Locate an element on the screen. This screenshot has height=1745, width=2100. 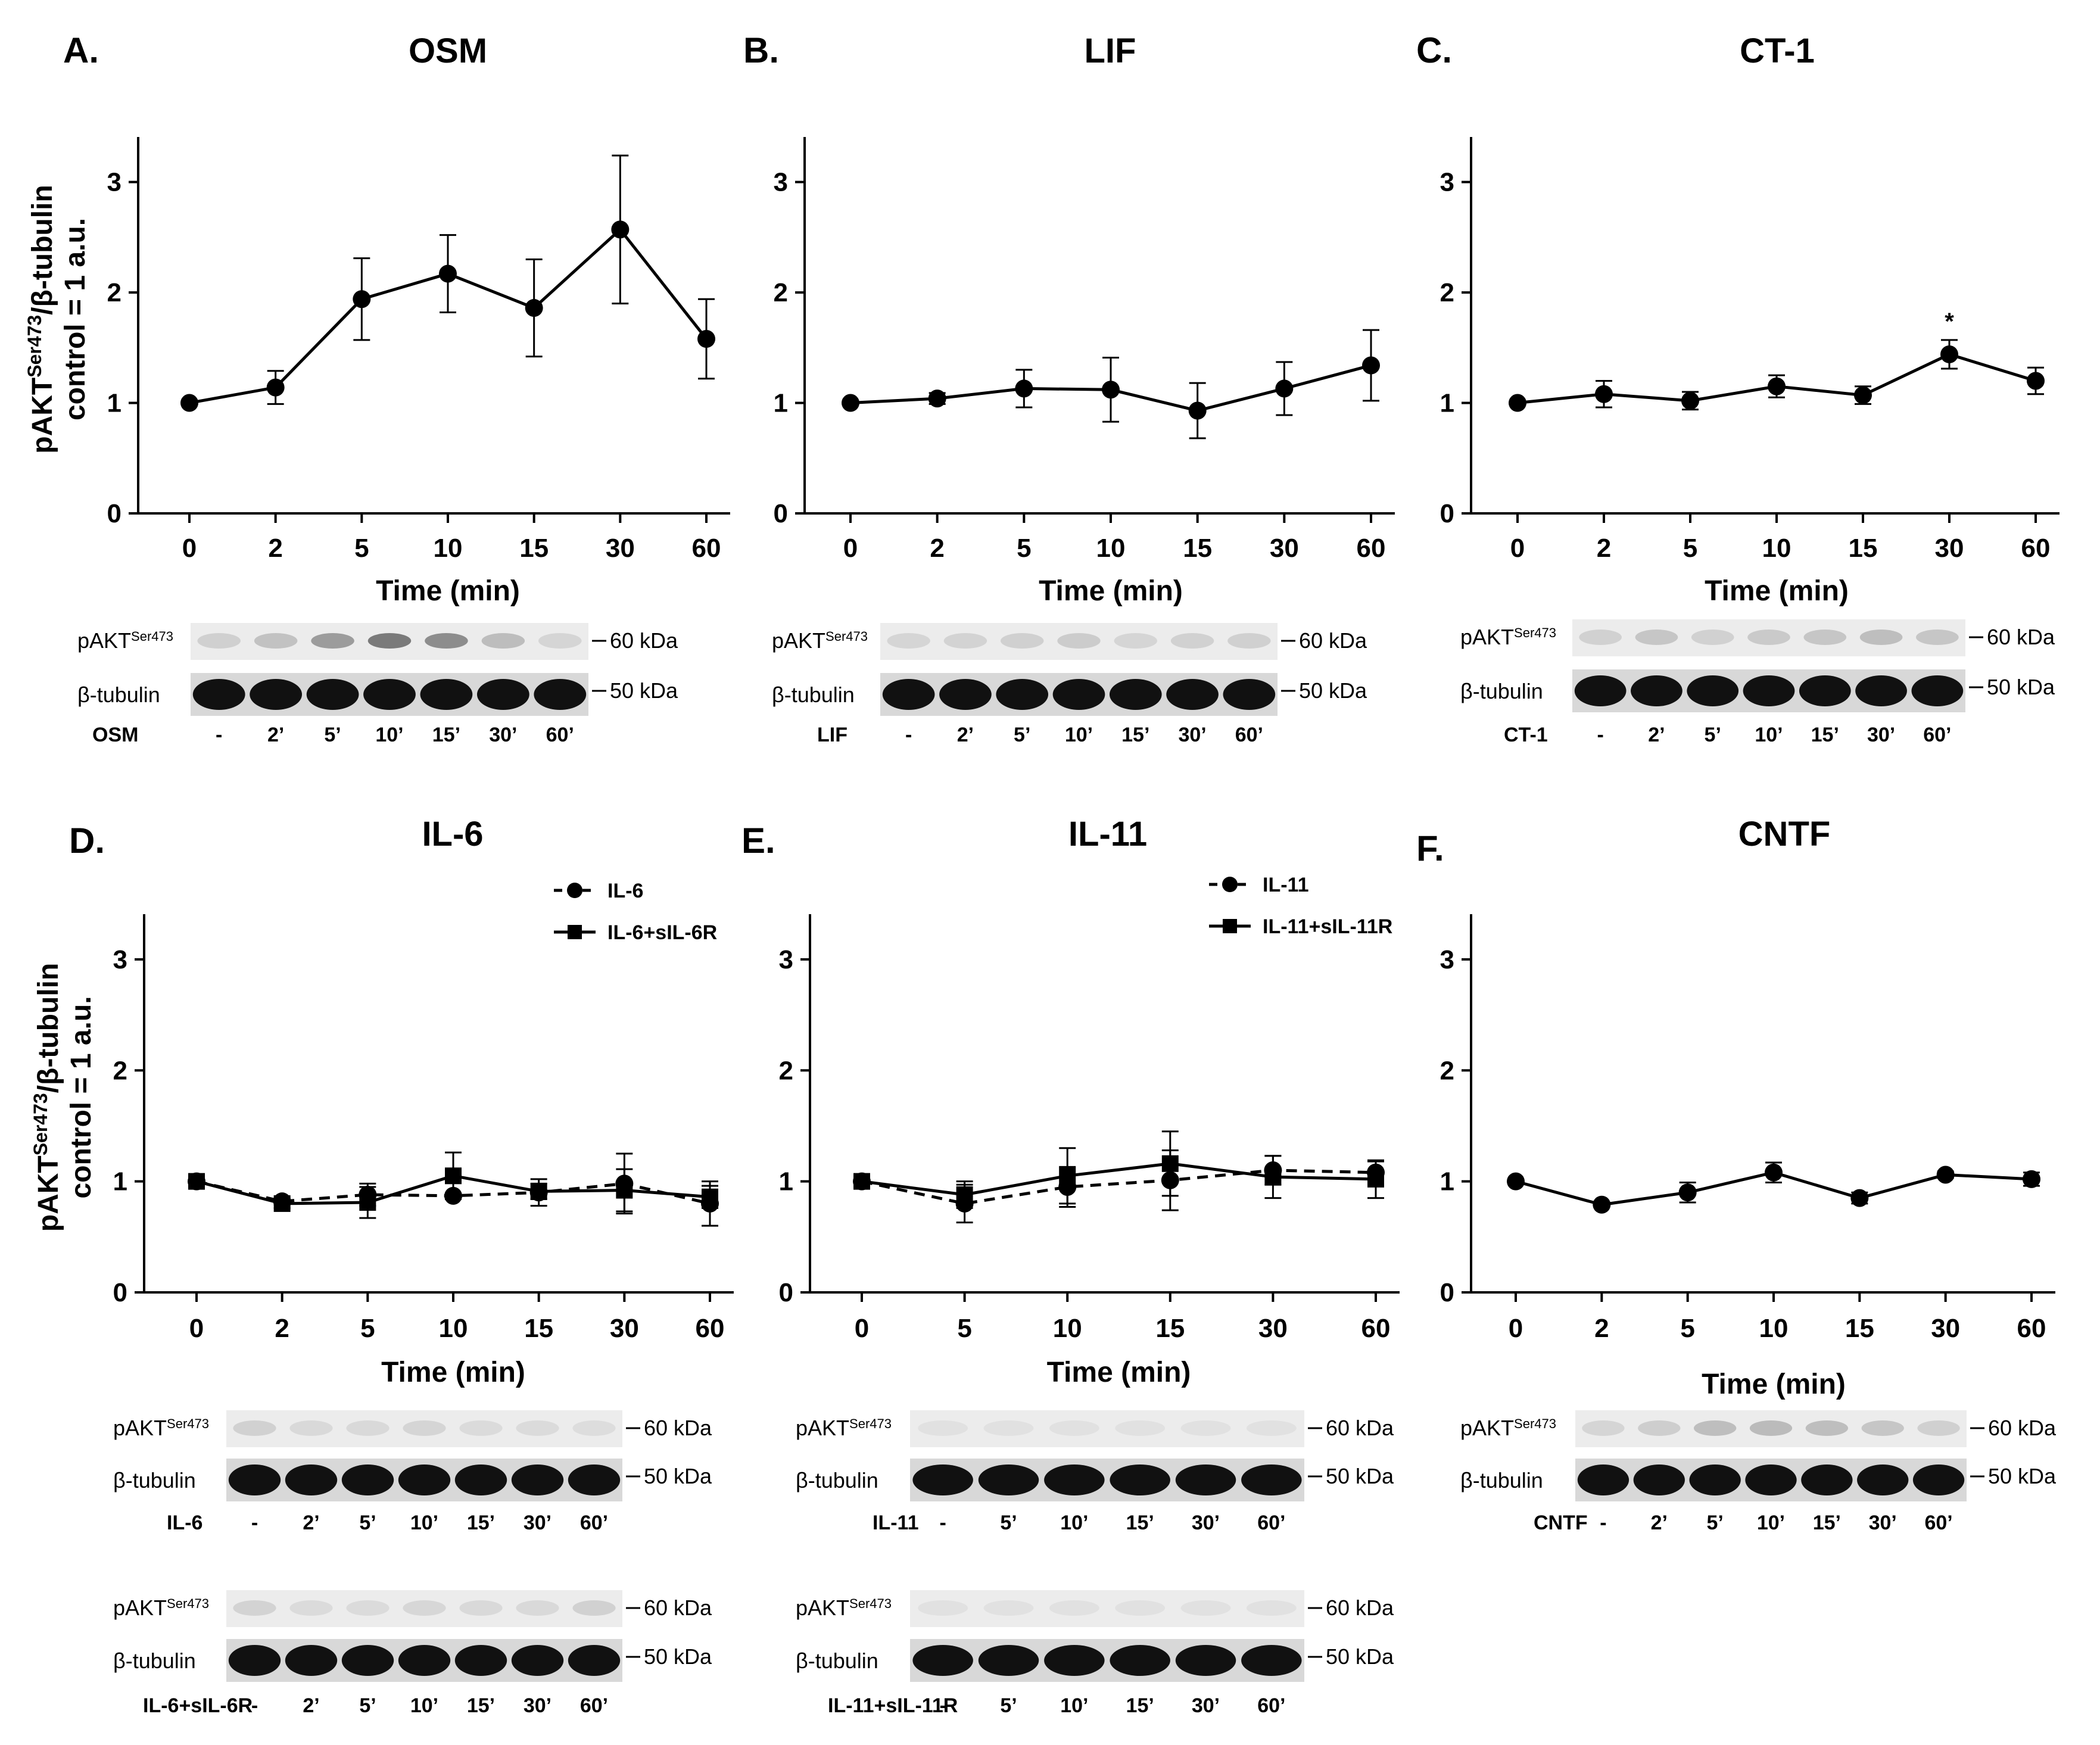
blot-treatment-label: CNTF is located at coordinates (1561, 1523).